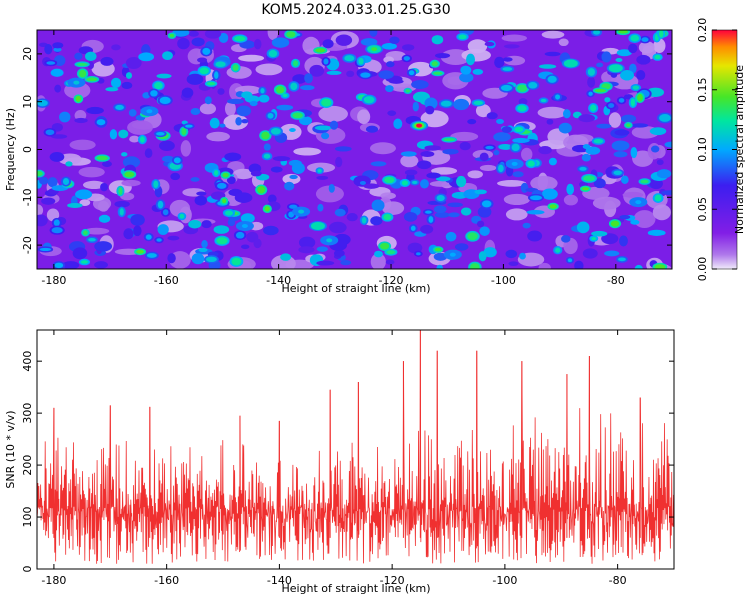 Image resolution: width=750 pixels, height=604 pixels. I want to click on x-tick-label: -160, so click(166, 280).